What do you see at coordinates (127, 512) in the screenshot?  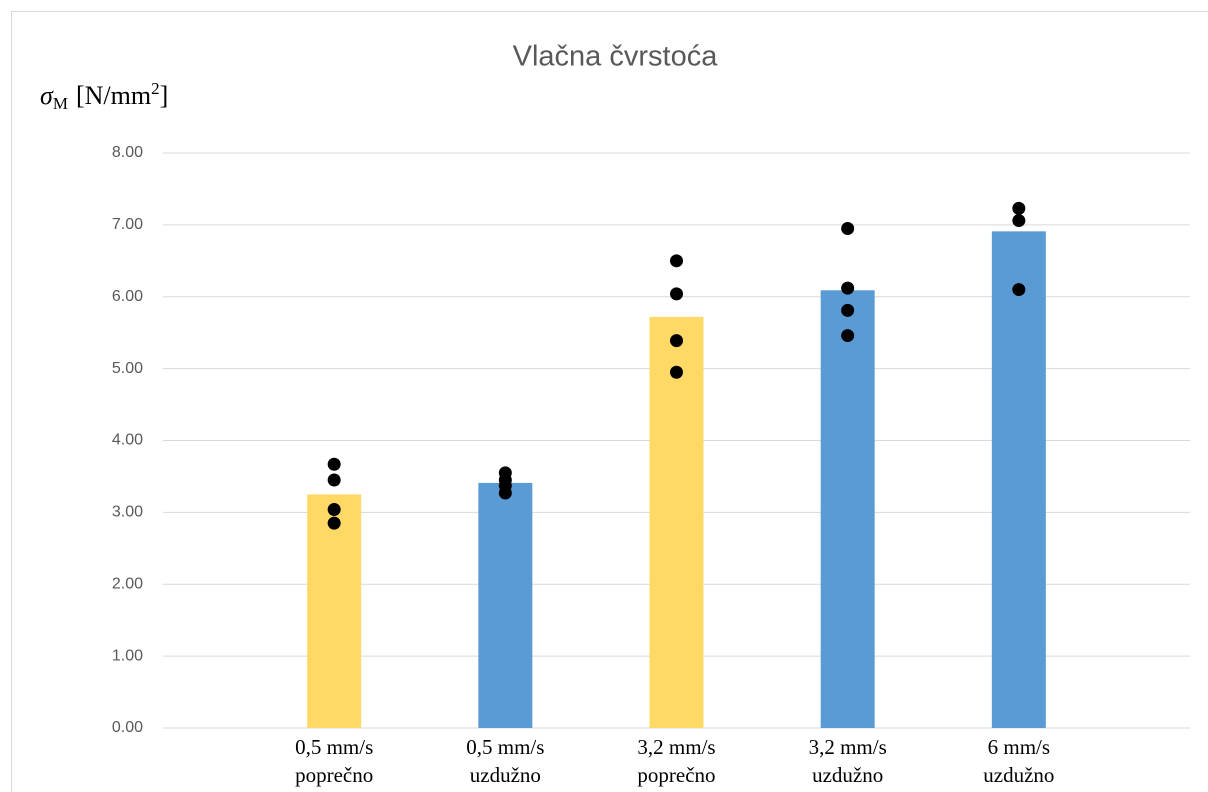 I see `y-tick-label: 3.00` at bounding box center [127, 512].